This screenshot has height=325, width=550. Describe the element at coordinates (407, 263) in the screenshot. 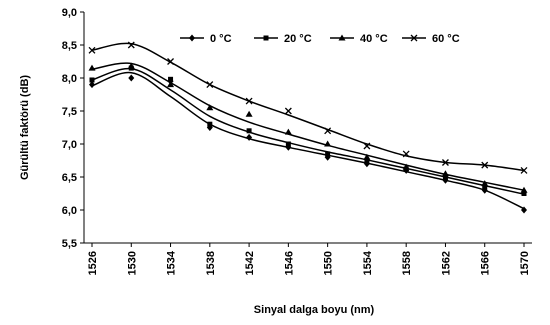

I see `x-tick-label-8: 1558` at that location.